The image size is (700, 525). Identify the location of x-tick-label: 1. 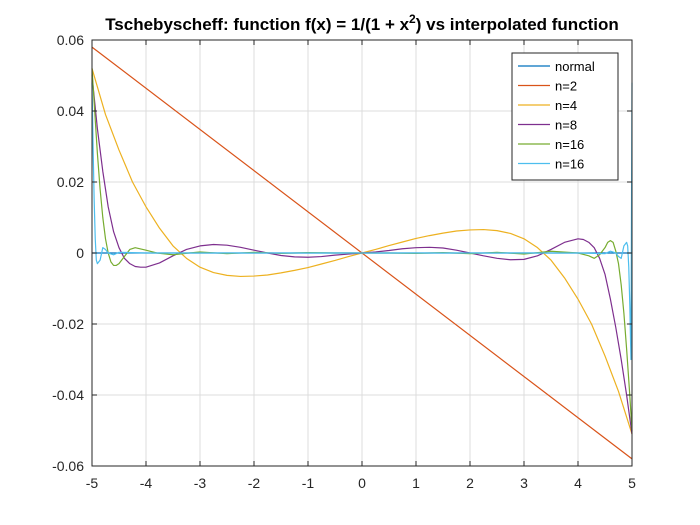
(416, 483).